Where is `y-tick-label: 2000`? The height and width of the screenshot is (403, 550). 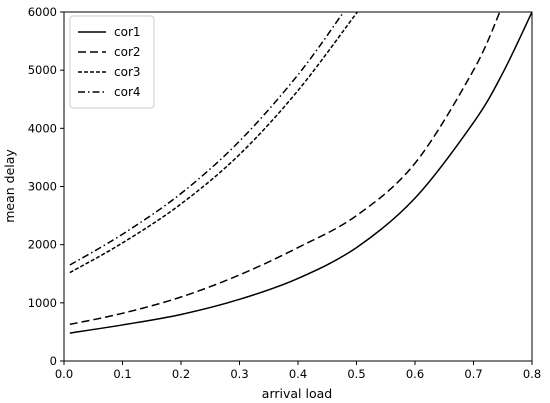 y-tick-label: 2000 is located at coordinates (42, 245).